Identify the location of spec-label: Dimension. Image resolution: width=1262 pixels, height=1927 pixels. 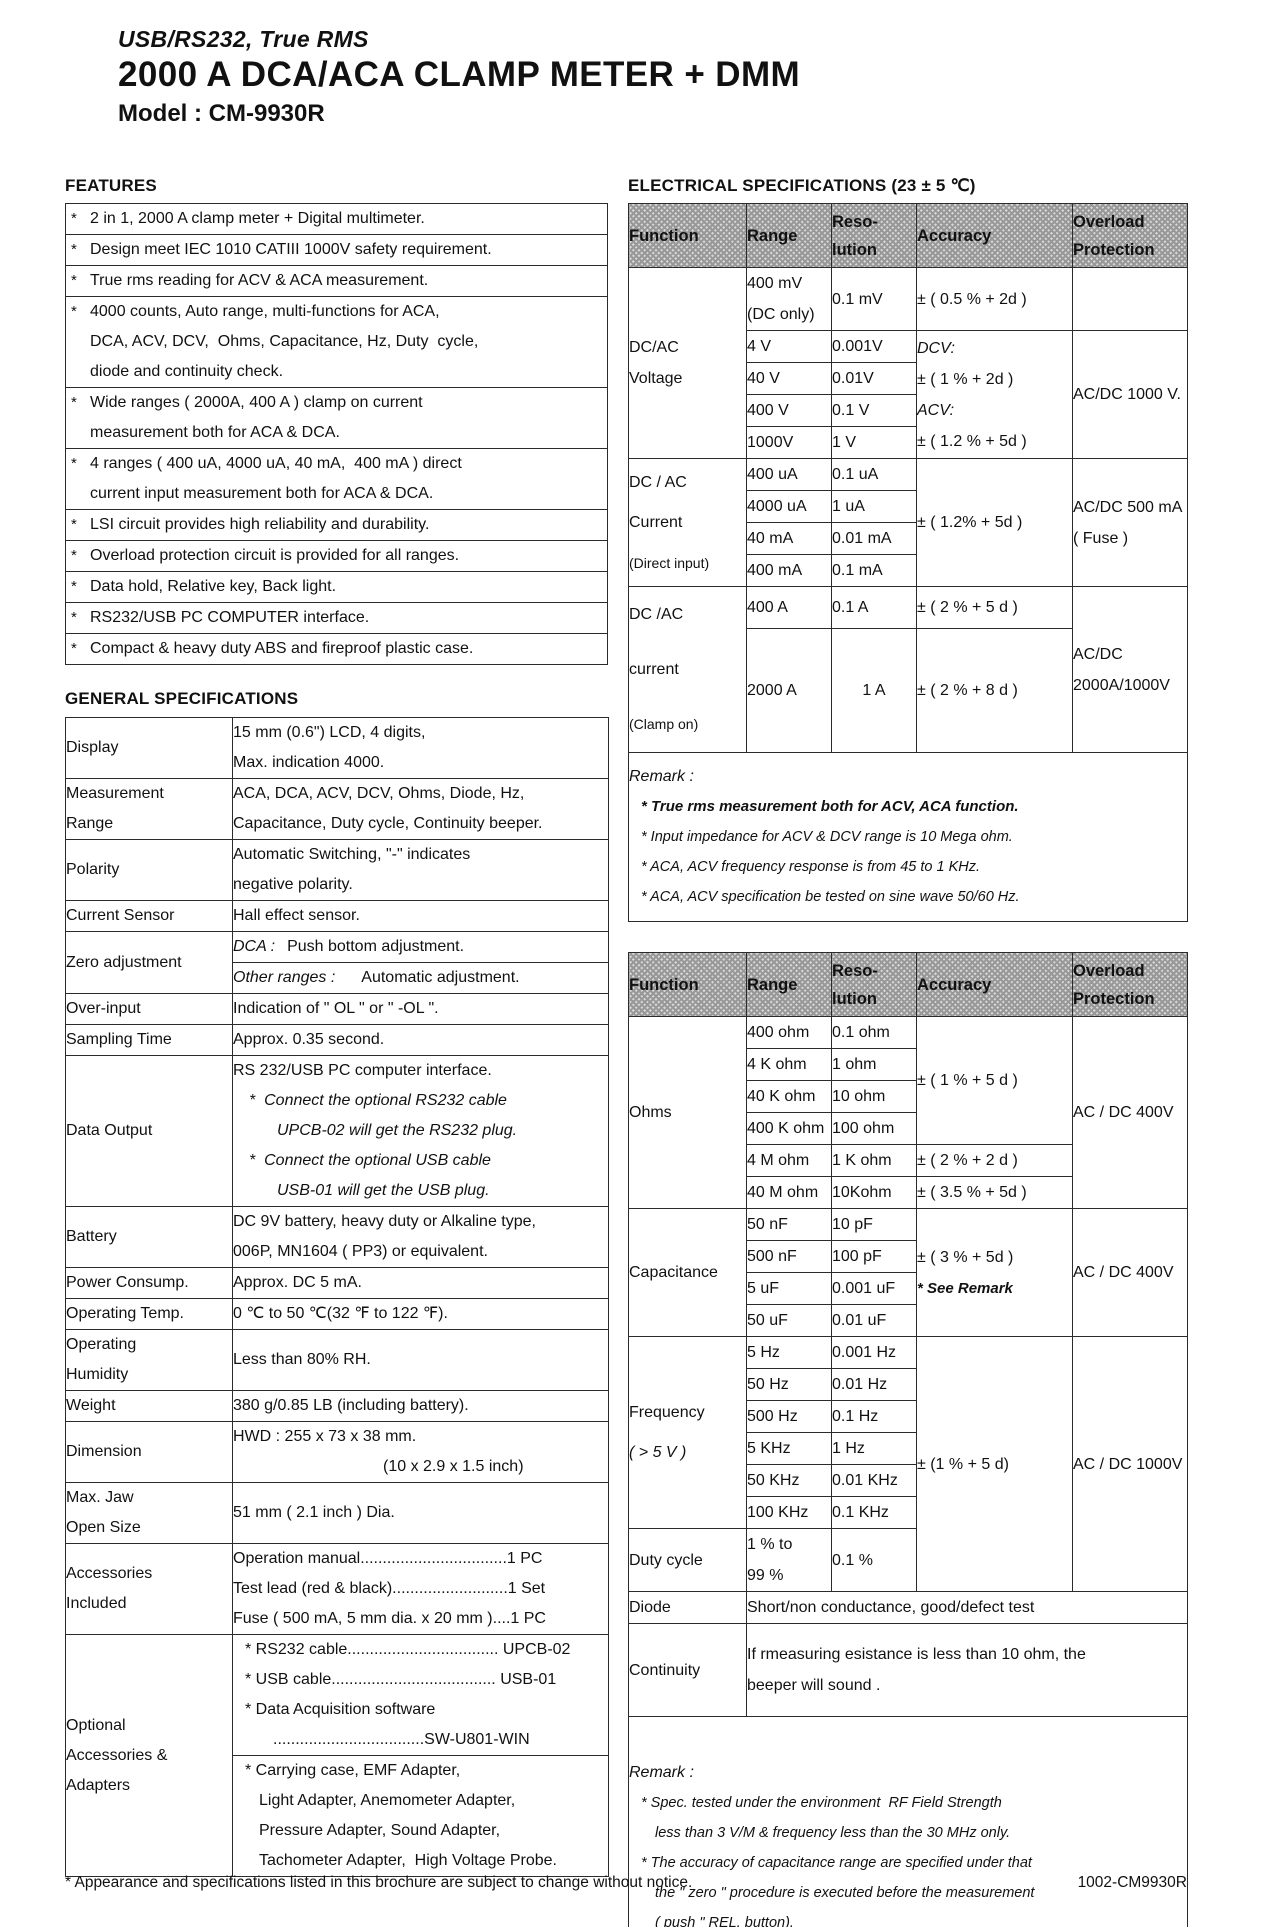
(149, 1452).